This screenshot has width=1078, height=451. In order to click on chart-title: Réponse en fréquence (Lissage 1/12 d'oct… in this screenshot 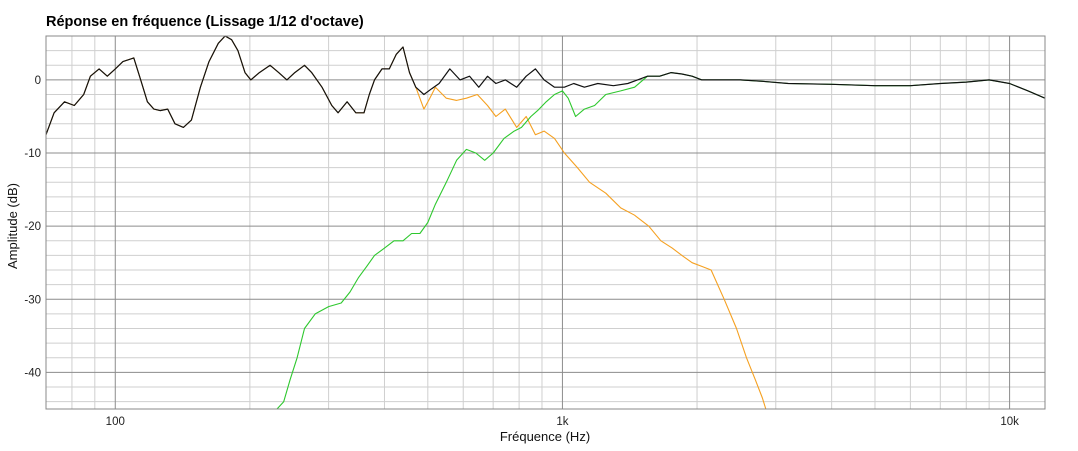, I will do `click(205, 22)`.